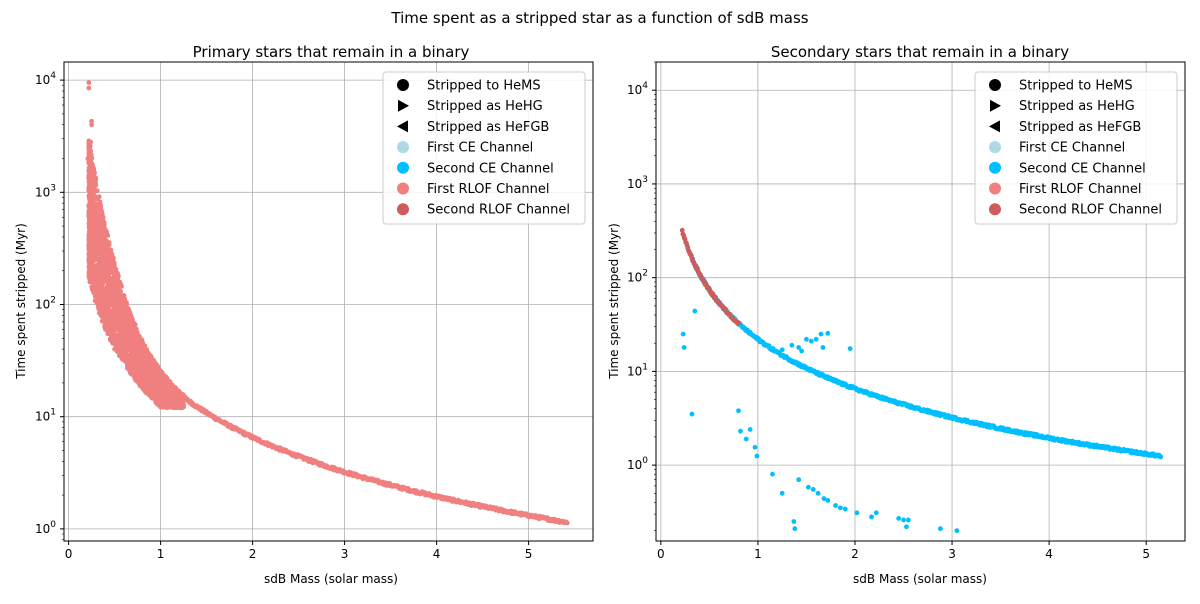 Image resolution: width=1200 pixels, height=604 pixels. What do you see at coordinates (331, 52) in the screenshot?
I see `panel-title: Primary stars that remain in a binary` at bounding box center [331, 52].